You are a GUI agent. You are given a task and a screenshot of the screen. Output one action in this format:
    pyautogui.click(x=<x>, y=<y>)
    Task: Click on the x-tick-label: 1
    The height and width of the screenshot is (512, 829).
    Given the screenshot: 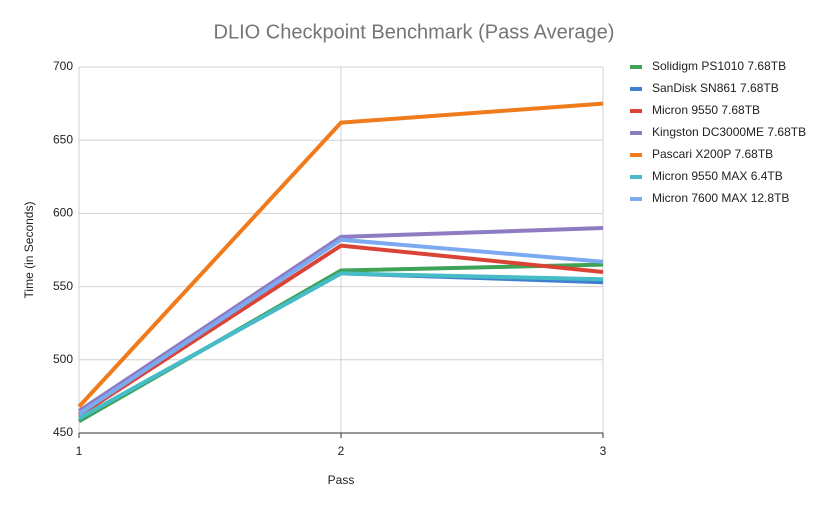 What is the action you would take?
    pyautogui.click(x=79, y=451)
    